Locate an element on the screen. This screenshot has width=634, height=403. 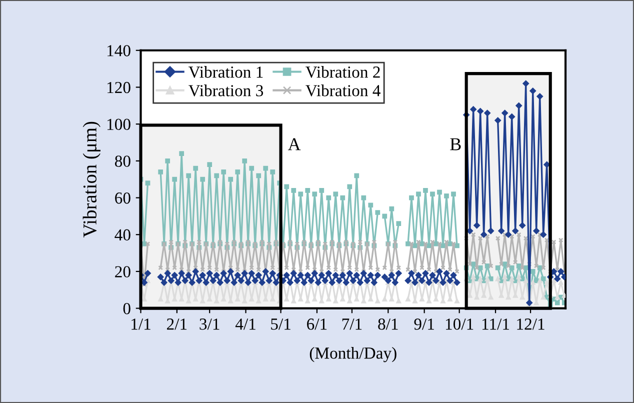
legend-label: Vibration 1 is located at coordinates (225, 72).